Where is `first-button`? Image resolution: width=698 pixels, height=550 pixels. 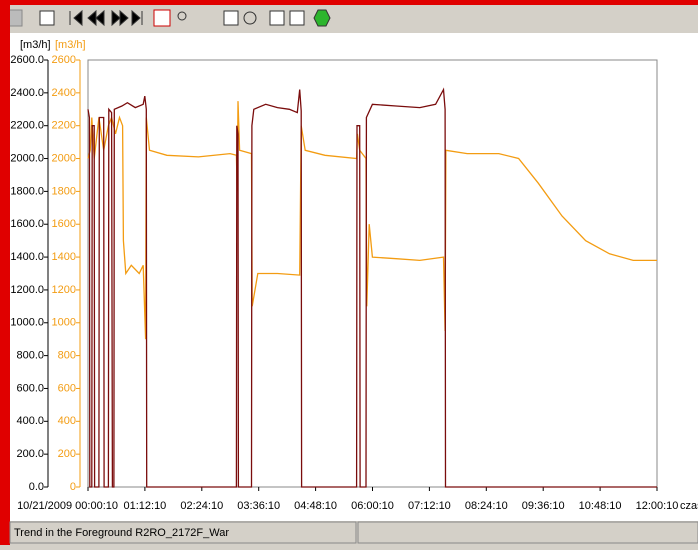
first-button is located at coordinates (76, 18).